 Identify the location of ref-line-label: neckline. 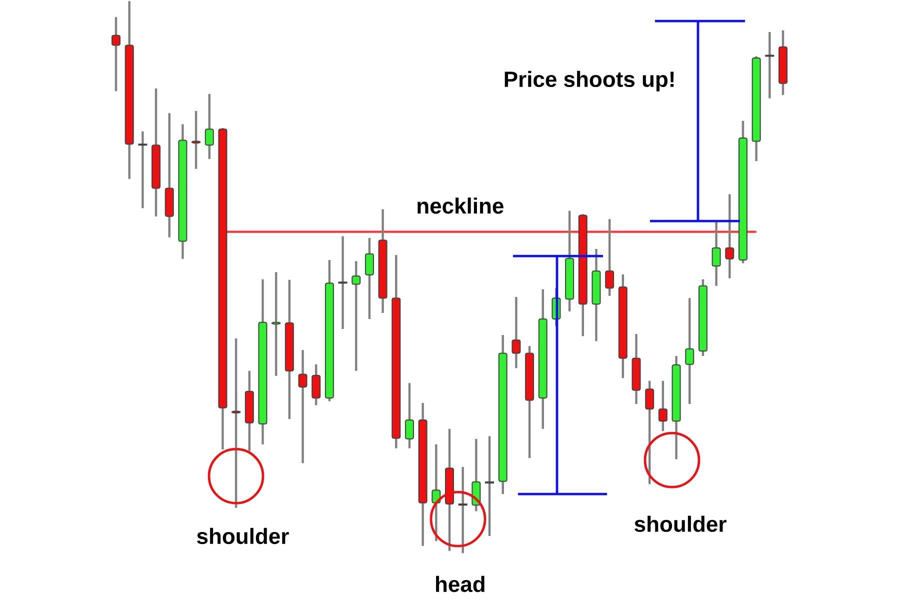
(461, 206).